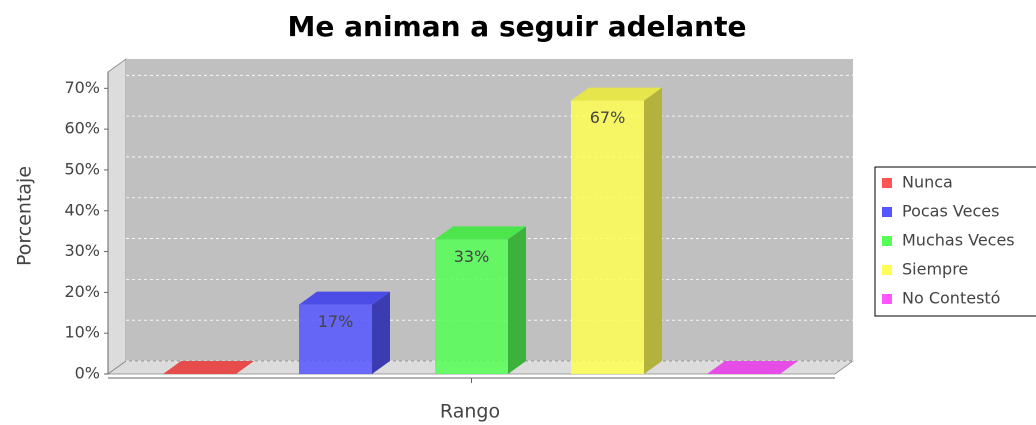 The width and height of the screenshot is (1036, 425). I want to click on y-tick-label: 60%, so click(82, 128).